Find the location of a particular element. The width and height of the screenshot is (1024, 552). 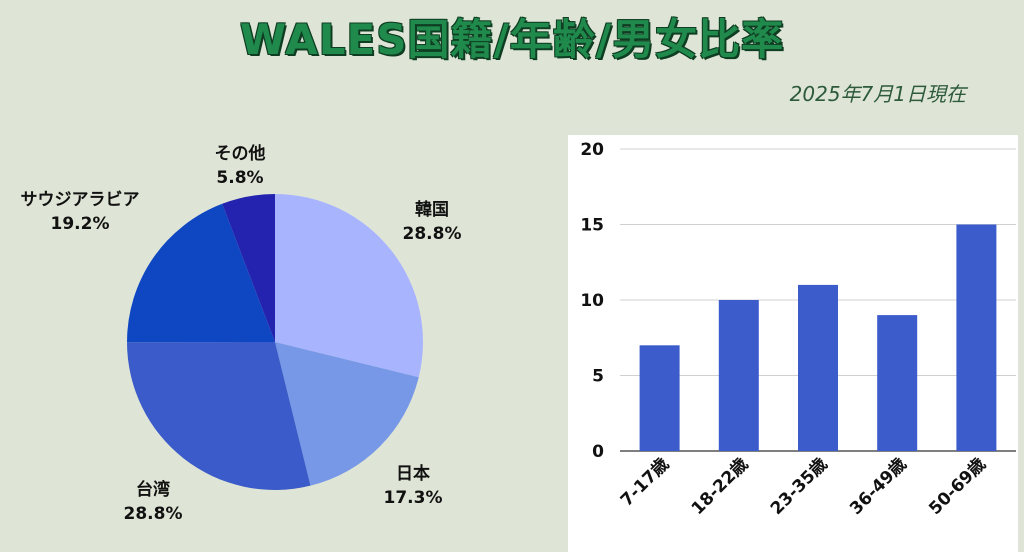

y-tick-label-3: 15 is located at coordinates (592, 226).